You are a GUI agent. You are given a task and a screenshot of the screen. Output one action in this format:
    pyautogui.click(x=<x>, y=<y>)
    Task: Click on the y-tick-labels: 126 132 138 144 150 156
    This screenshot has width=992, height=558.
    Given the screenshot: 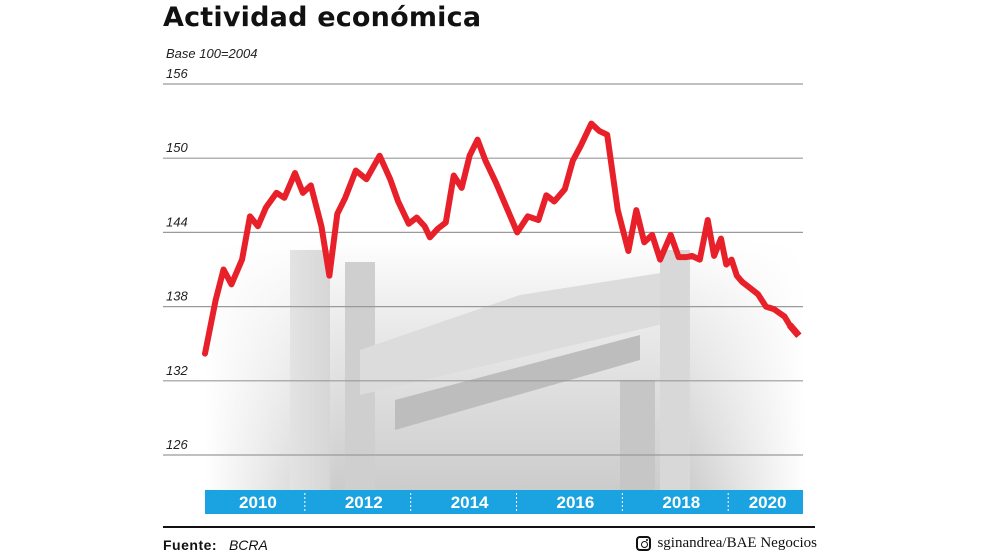 What is the action you would take?
    pyautogui.click(x=177, y=259)
    